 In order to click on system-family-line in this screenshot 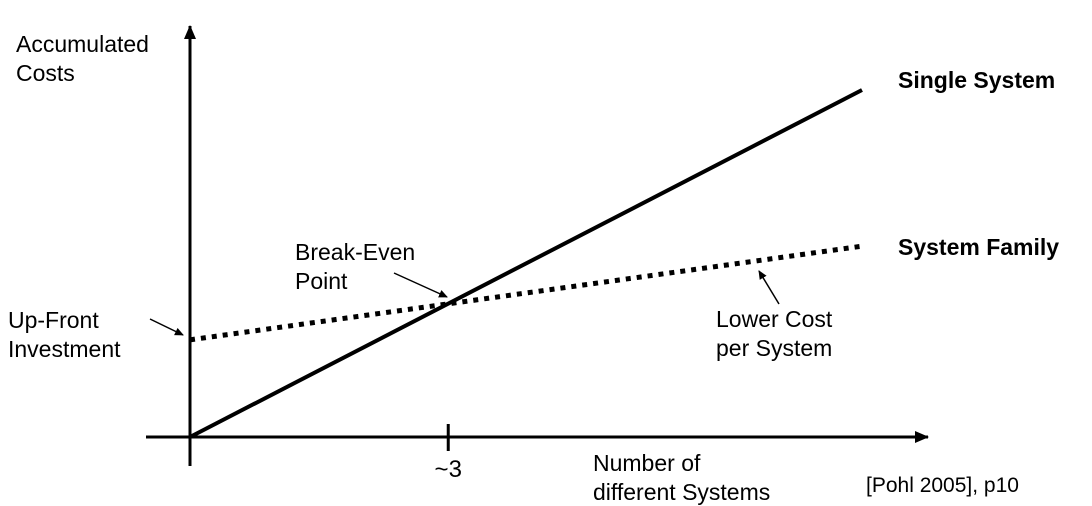, I will do `click(526, 293)`.